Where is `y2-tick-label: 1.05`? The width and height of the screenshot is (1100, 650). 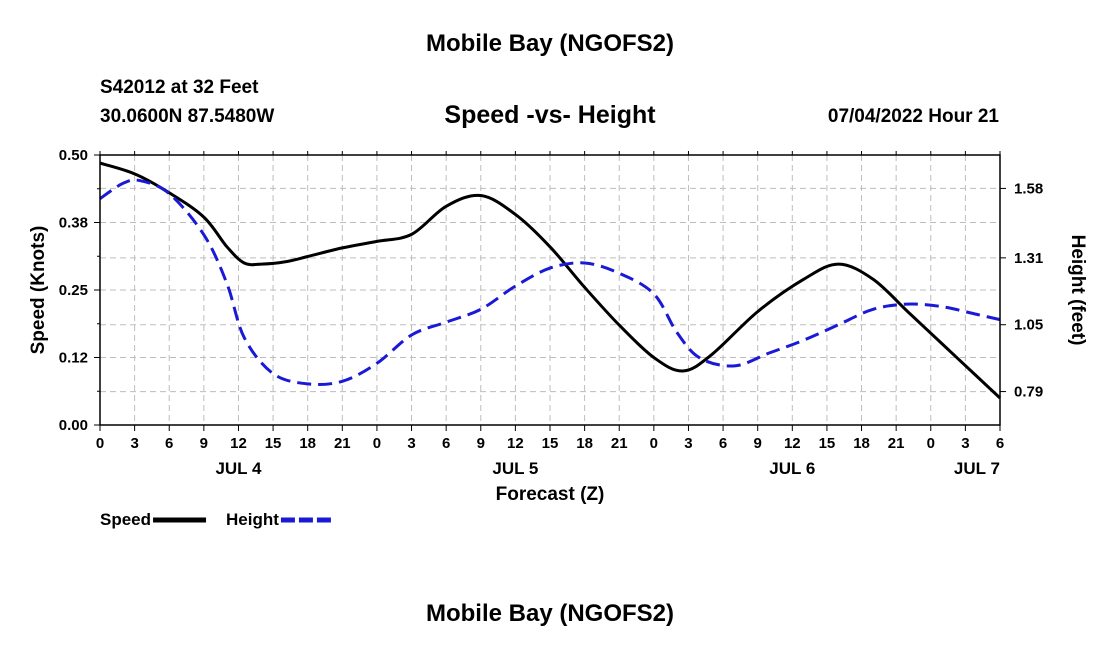
y2-tick-label: 1.05 is located at coordinates (1028, 325).